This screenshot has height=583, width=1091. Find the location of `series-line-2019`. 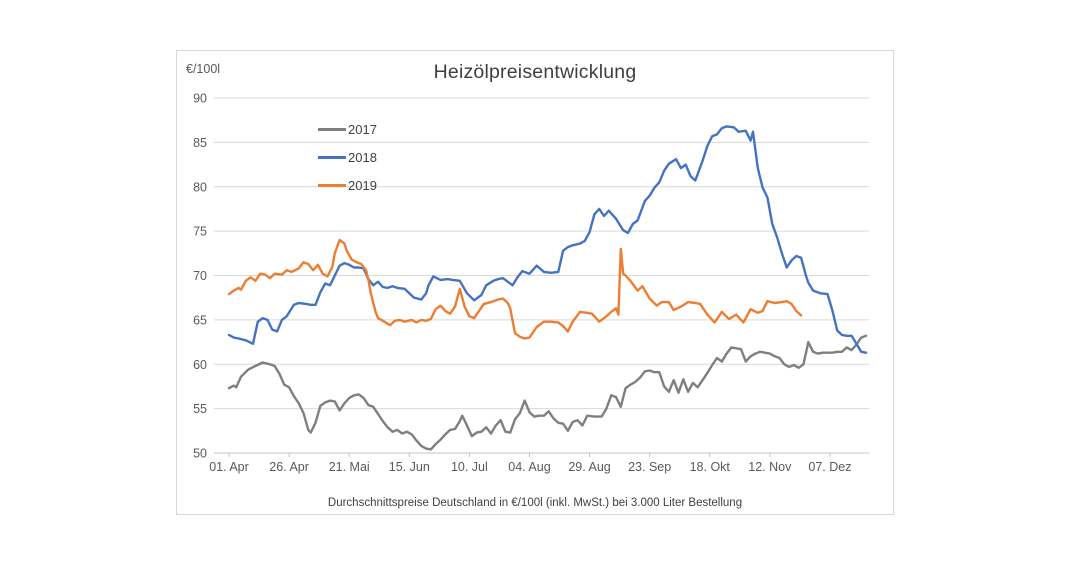

series-line-2019 is located at coordinates (515, 289).